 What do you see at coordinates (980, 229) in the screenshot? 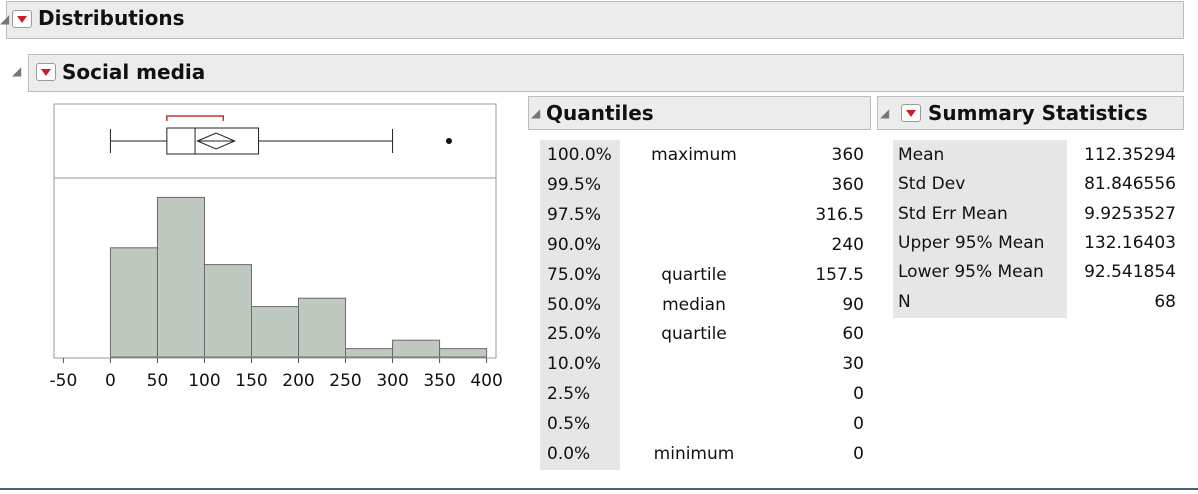
I see `summary-label-column-bg` at bounding box center [980, 229].